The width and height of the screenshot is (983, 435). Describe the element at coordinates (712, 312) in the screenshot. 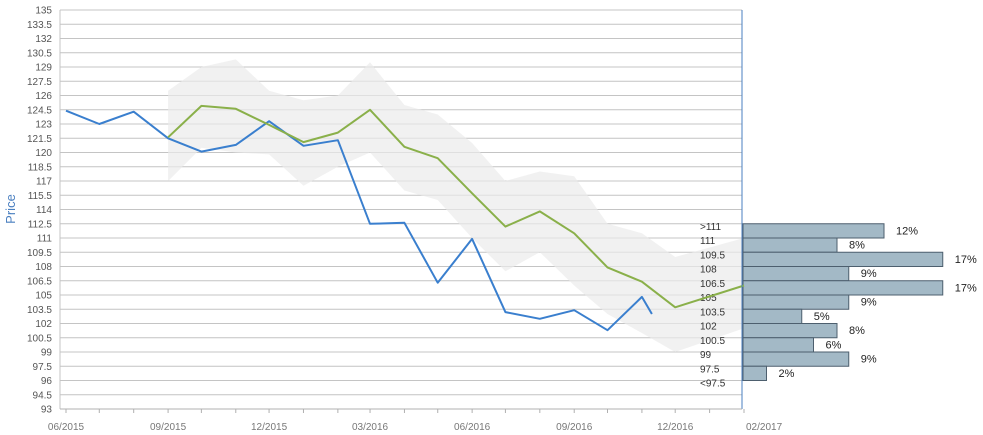

I see `histogram-bucket-label: 103.5` at that location.